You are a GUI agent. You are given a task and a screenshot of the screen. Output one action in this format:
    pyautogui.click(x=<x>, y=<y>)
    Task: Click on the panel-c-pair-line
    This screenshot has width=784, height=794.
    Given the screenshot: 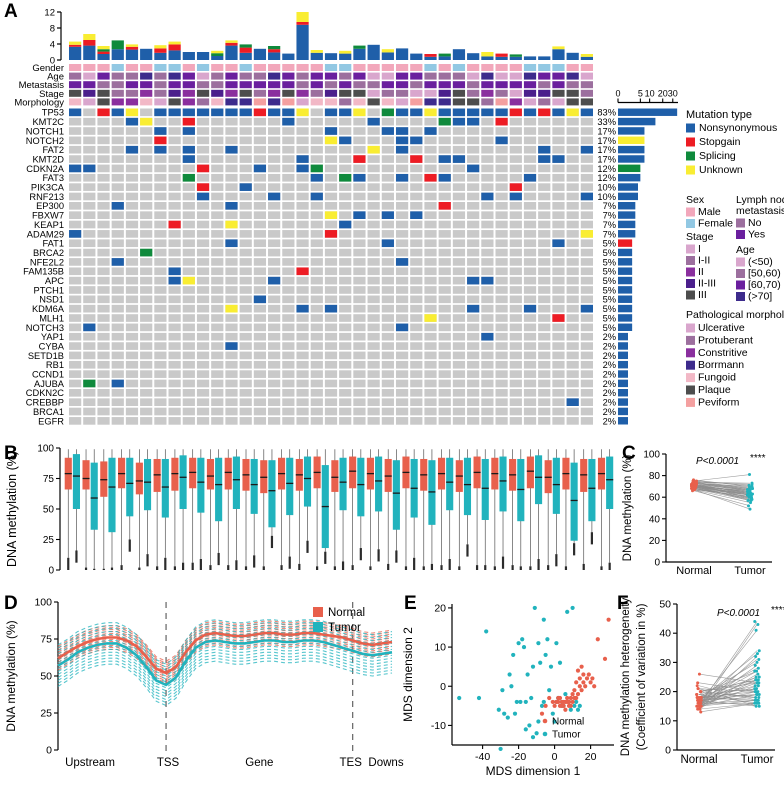 What is the action you would take?
    pyautogui.click(x=722, y=493)
    